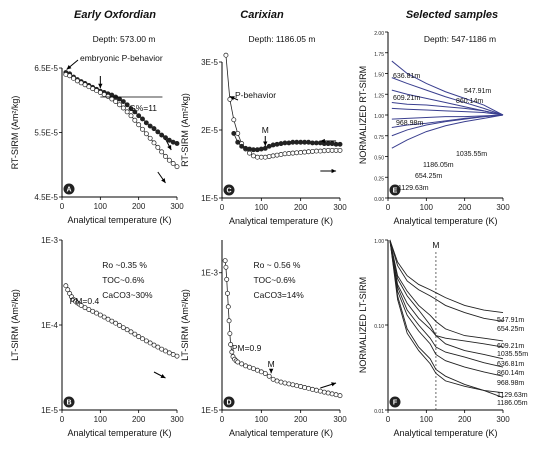 Image resolution: width=550 pixels, height=453 pixels. I want to click on x-tick-label: 200, so click(139, 206).